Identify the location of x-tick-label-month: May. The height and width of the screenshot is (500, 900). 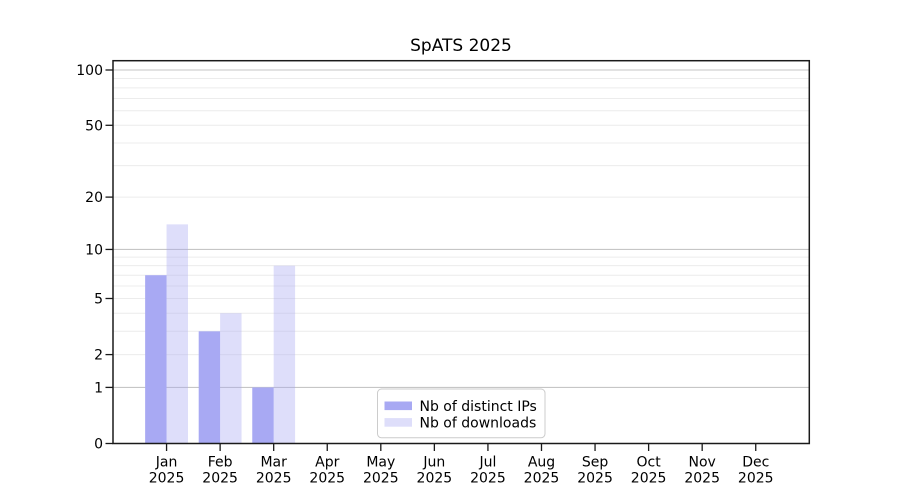
(380, 463).